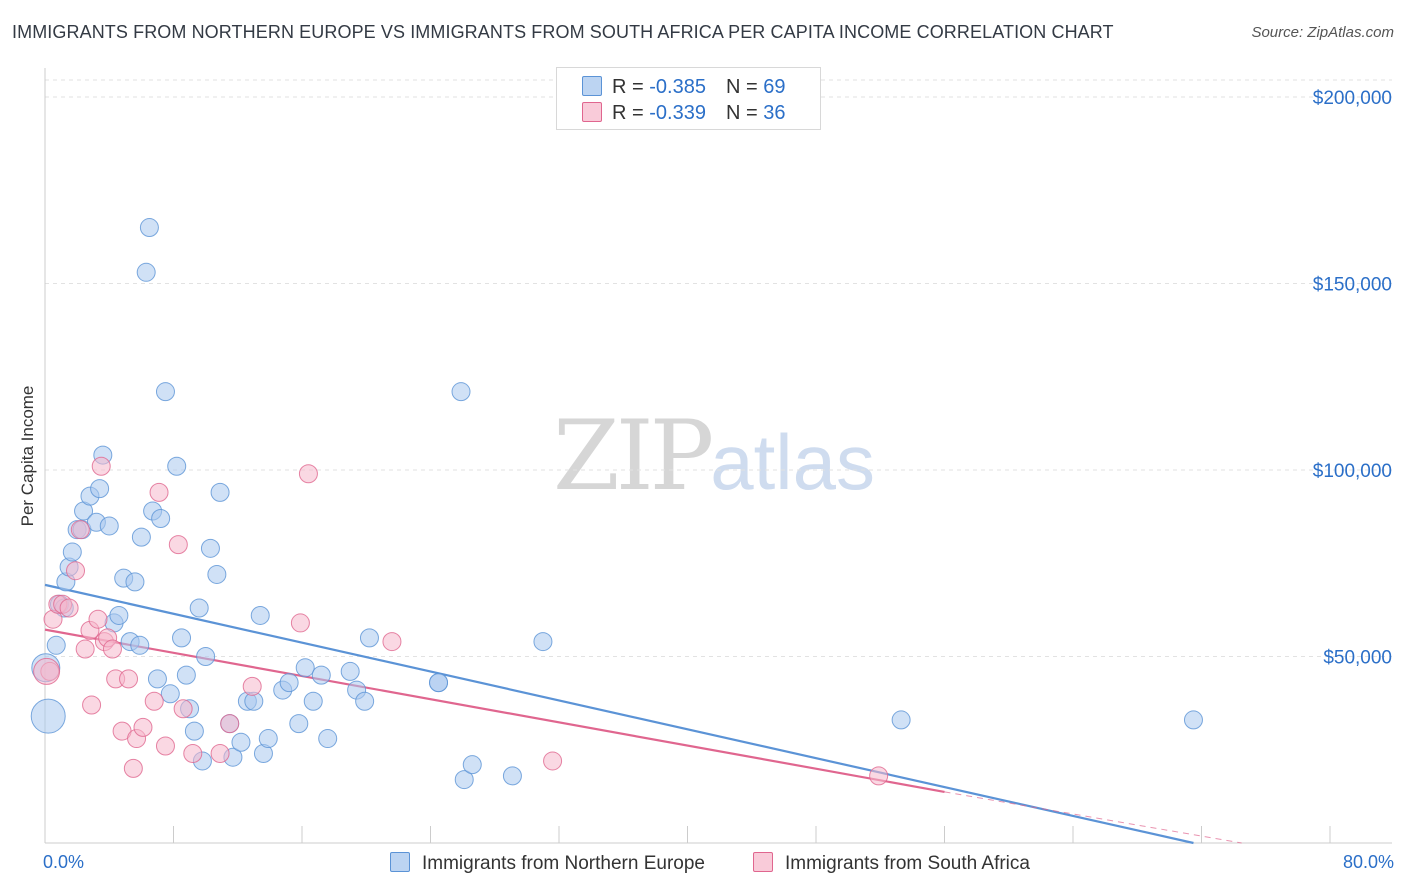 The image size is (1406, 892). I want to click on trend-line-south-africa, so click(494, 710).